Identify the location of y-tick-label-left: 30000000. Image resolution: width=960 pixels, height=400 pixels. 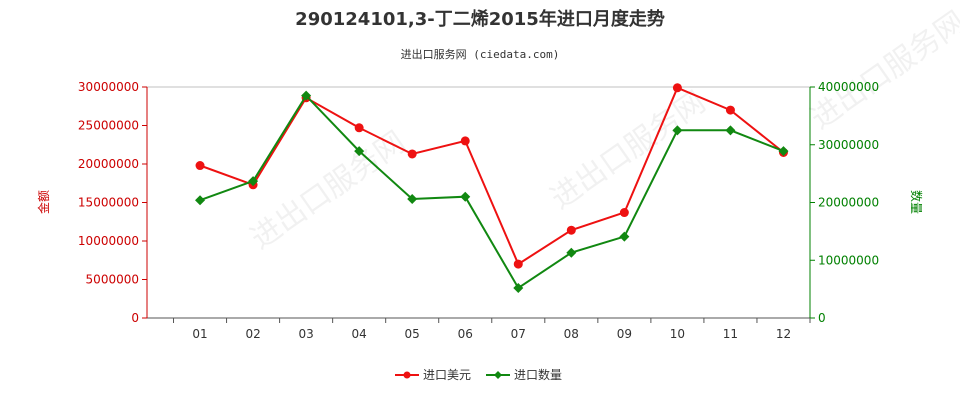
(108, 87).